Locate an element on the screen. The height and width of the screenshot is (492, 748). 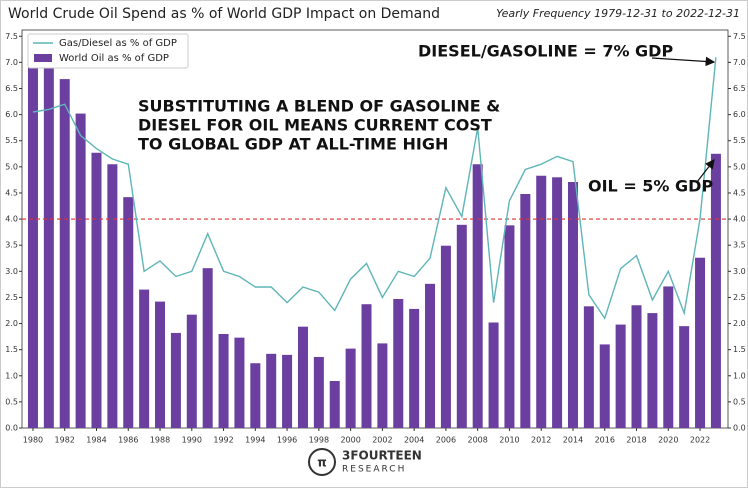
y-tick-label: 1.0 is located at coordinates (11, 375).